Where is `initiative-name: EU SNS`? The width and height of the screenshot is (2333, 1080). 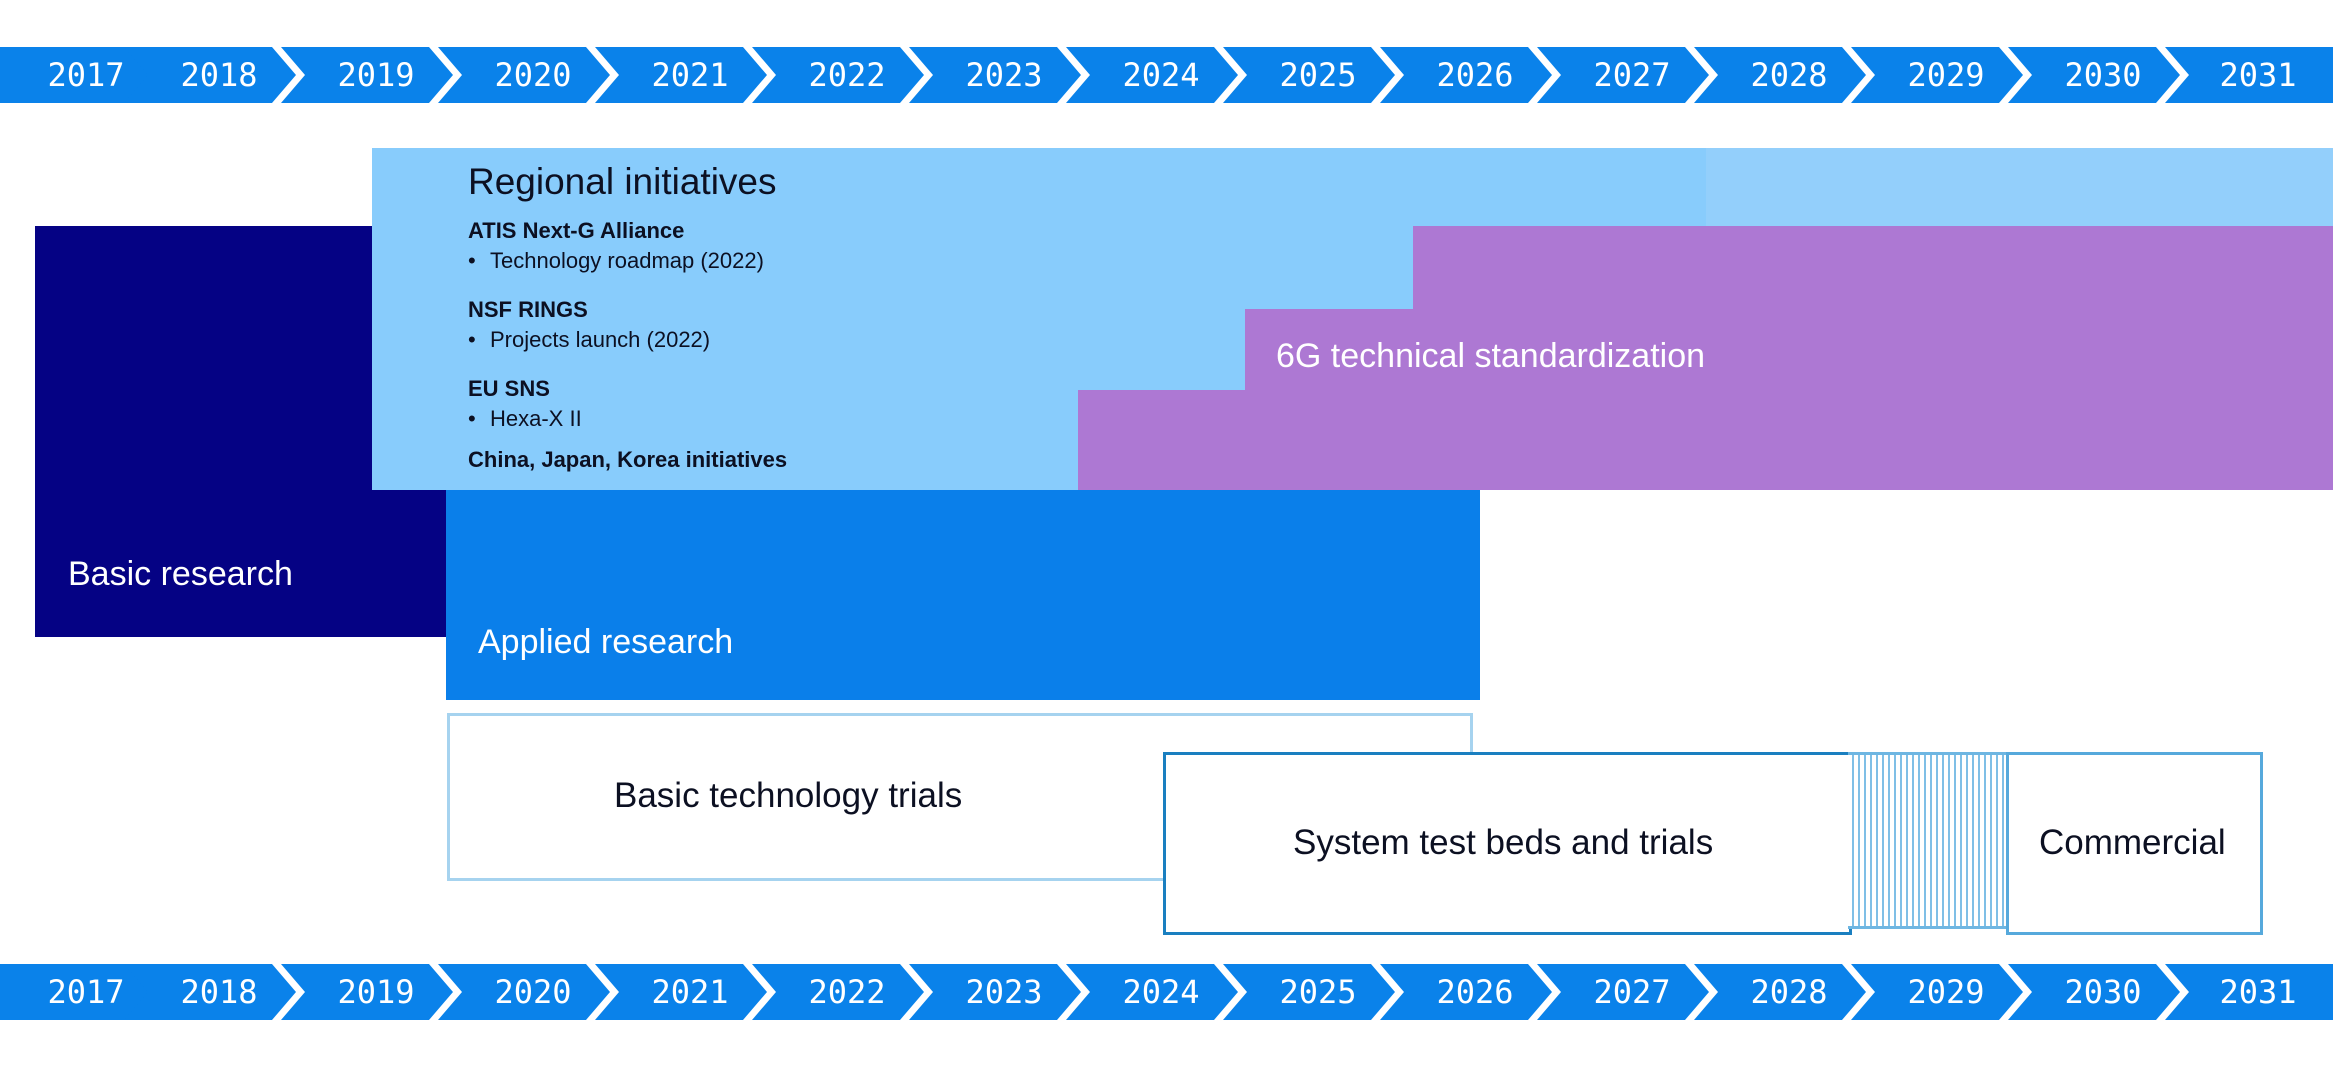 initiative-name: EU SNS is located at coordinates (509, 388).